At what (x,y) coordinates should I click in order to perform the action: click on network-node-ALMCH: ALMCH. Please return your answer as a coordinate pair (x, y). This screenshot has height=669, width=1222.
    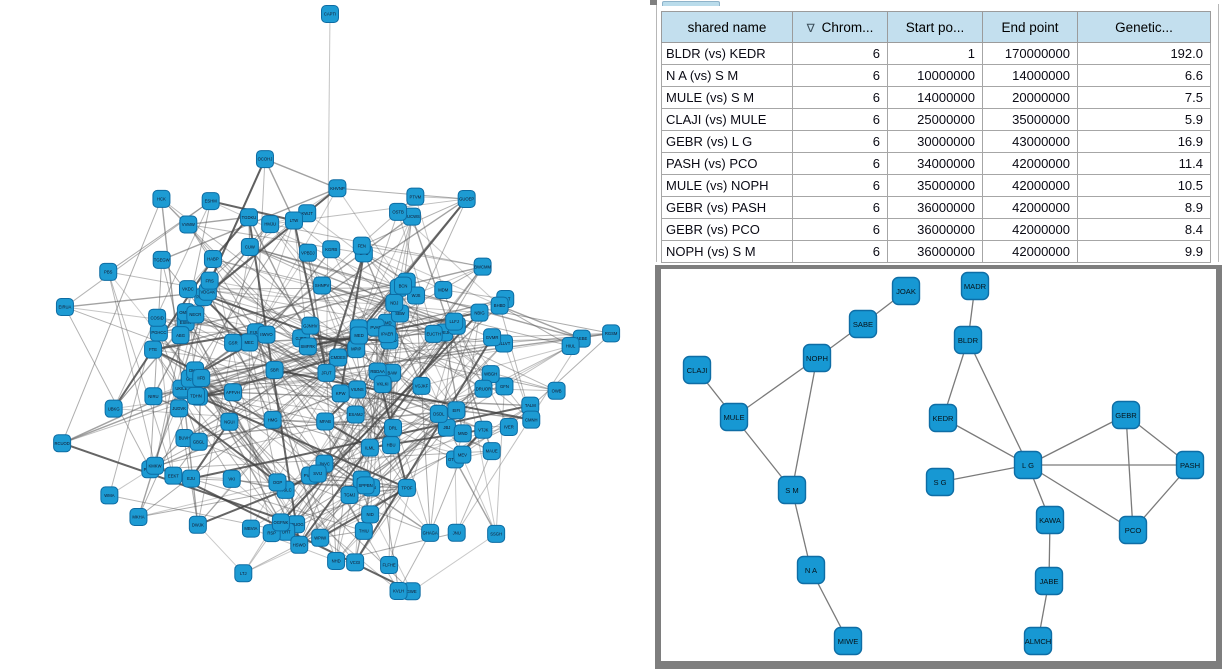
    Looking at the image, I should click on (1038, 641).